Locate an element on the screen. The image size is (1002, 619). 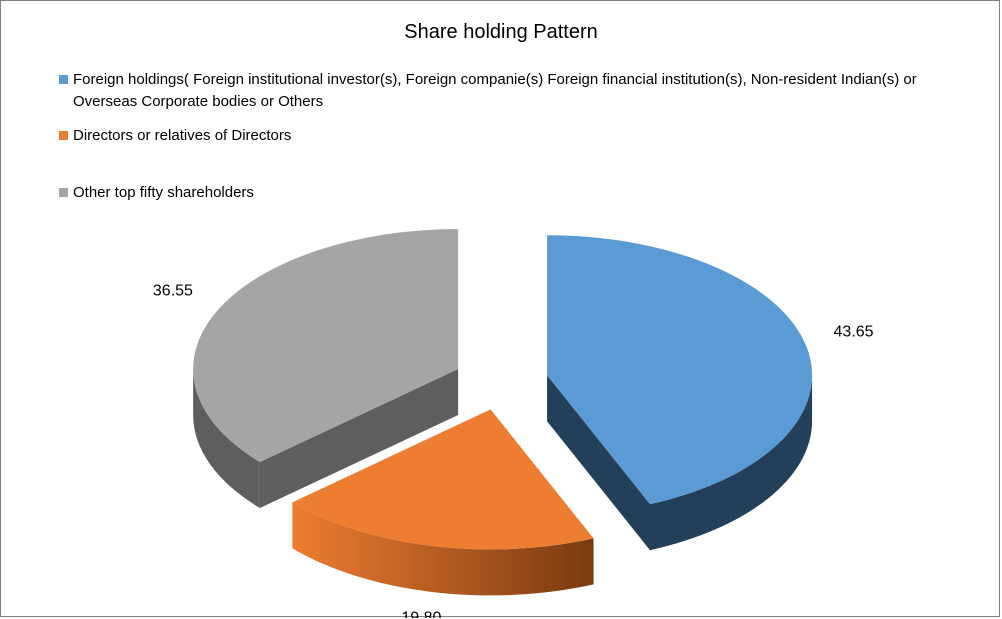
pie-slice-wall-foreign-holdings is located at coordinates (731, 463).